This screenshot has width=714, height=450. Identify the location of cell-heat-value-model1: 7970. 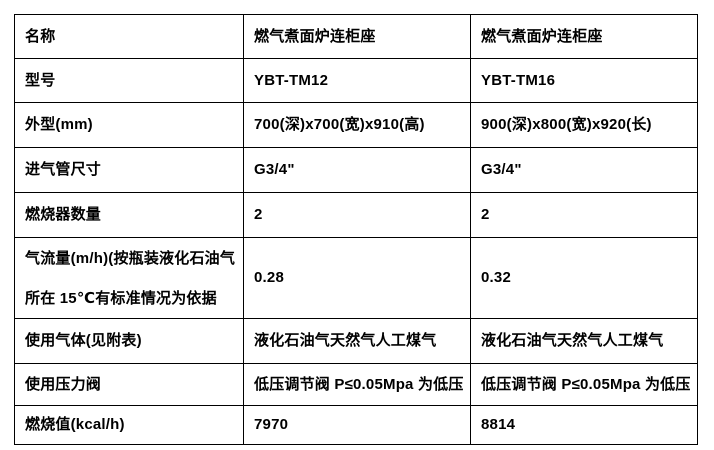
(357, 425).